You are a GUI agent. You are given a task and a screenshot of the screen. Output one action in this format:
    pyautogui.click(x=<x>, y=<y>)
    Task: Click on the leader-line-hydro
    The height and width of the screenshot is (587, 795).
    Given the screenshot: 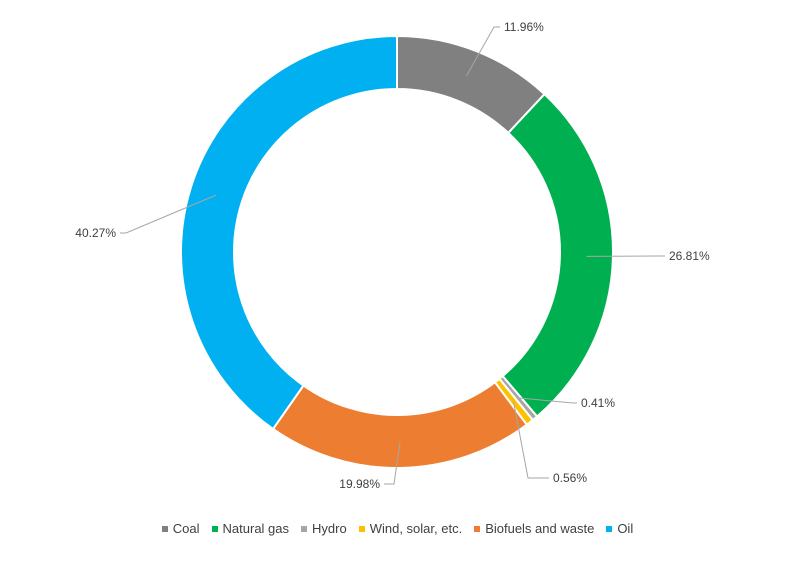 What is the action you would take?
    pyautogui.click(x=547, y=400)
    